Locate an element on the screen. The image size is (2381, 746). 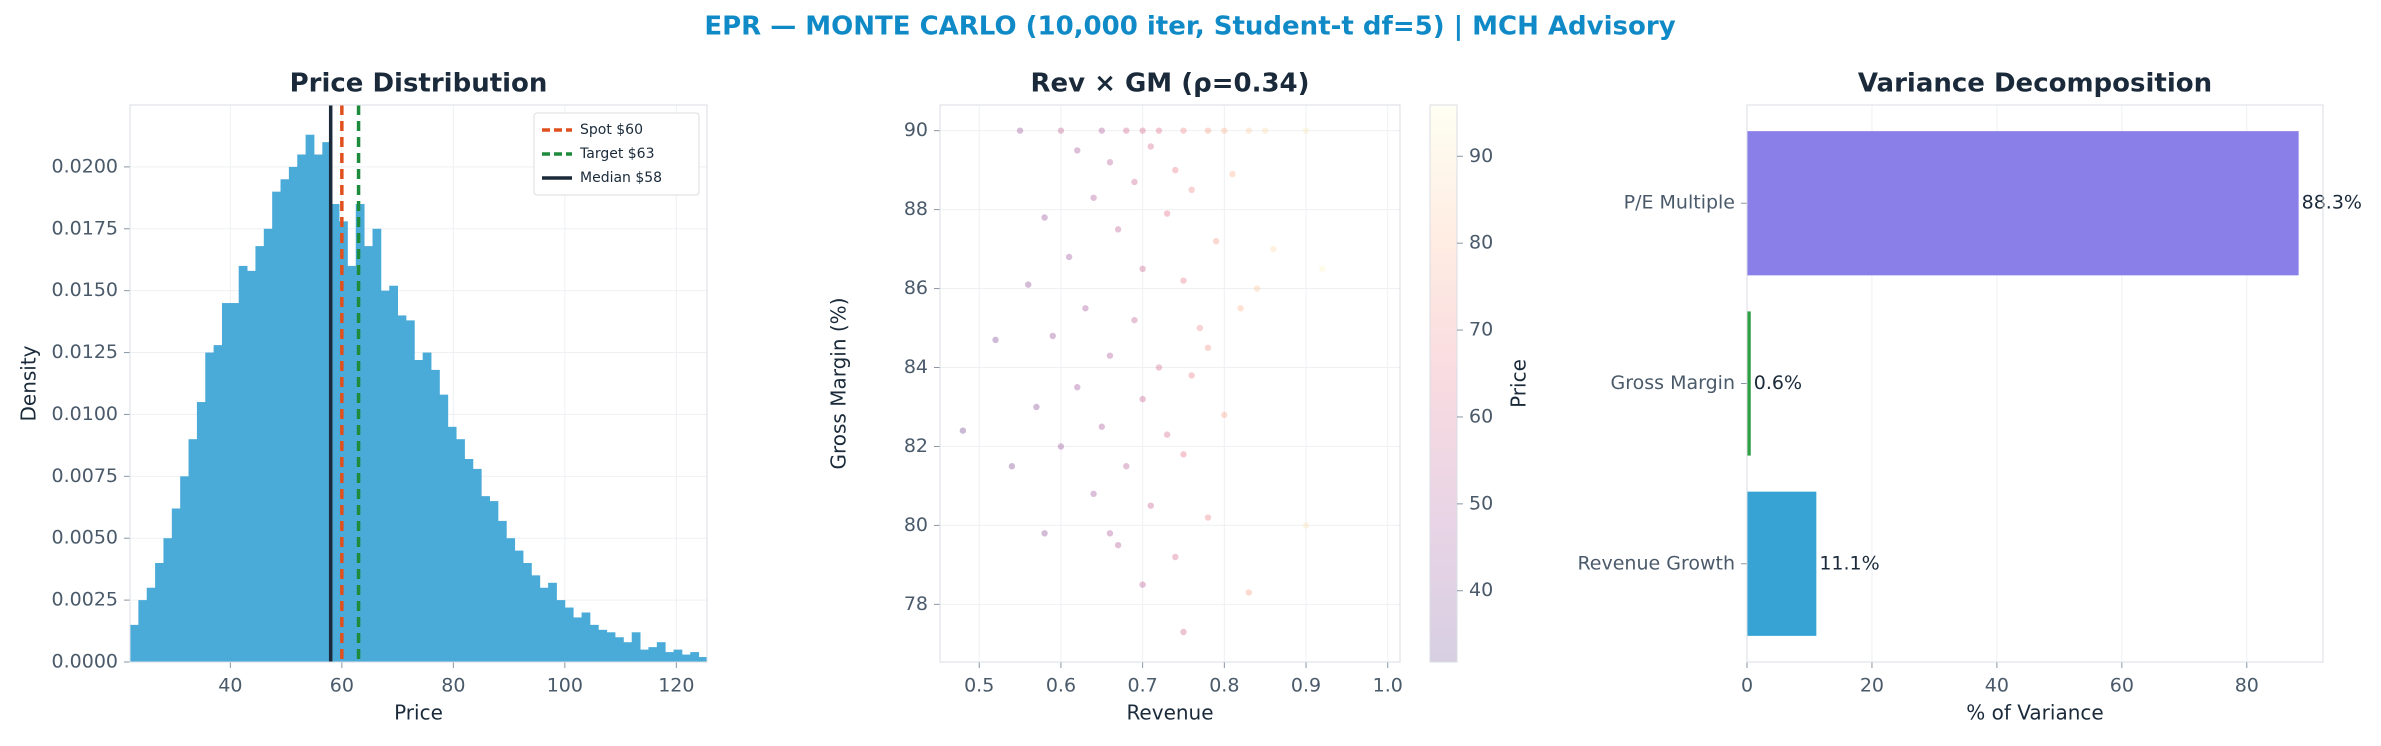
legend-label: Spot $60 is located at coordinates (611, 130).